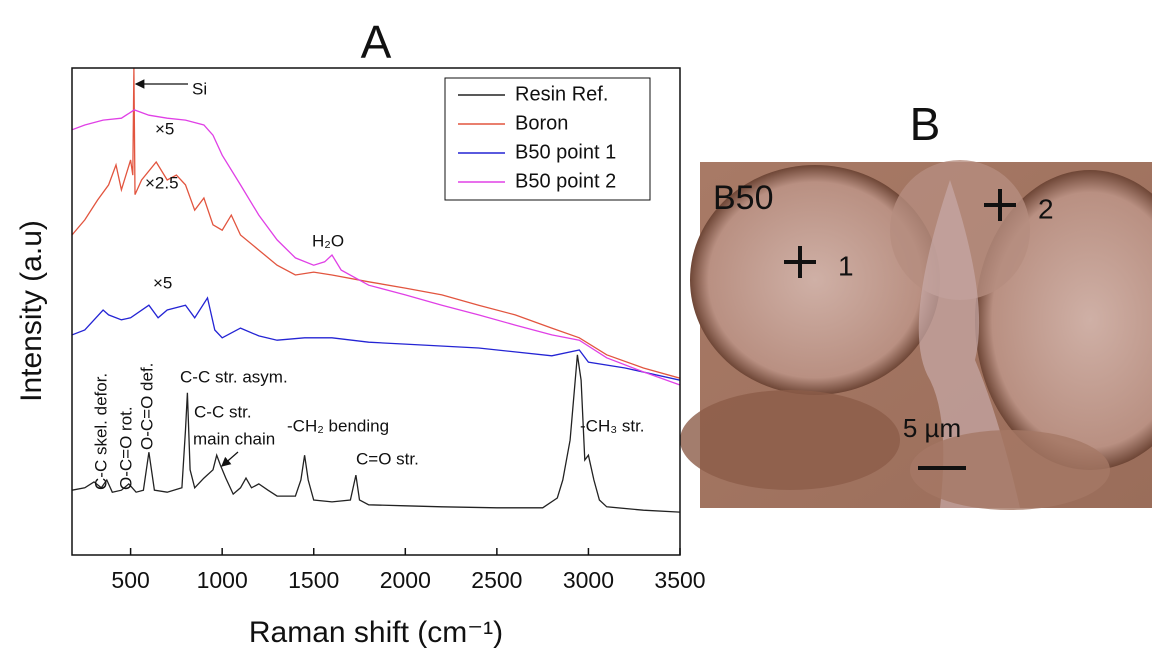 The height and width of the screenshot is (666, 1152). I want to click on panel-label: B, so click(925, 124).